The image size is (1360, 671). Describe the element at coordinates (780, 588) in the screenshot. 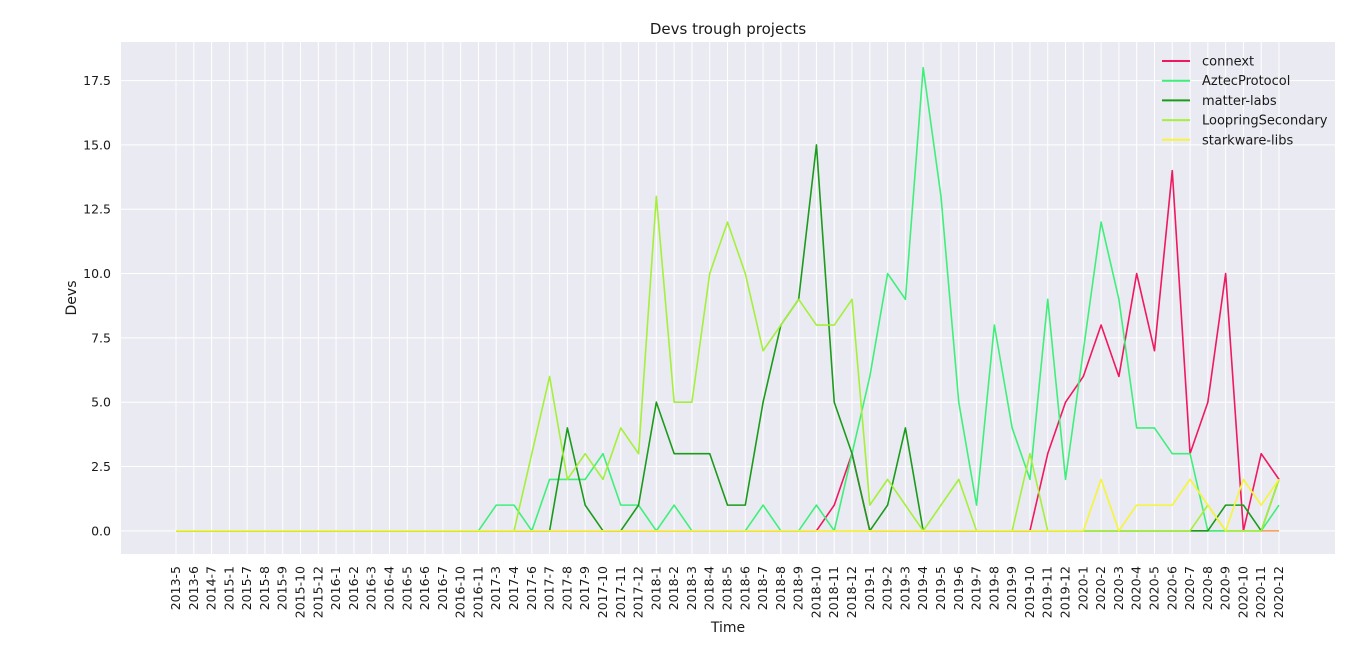

I see `x-tick-label: 2018-8` at that location.